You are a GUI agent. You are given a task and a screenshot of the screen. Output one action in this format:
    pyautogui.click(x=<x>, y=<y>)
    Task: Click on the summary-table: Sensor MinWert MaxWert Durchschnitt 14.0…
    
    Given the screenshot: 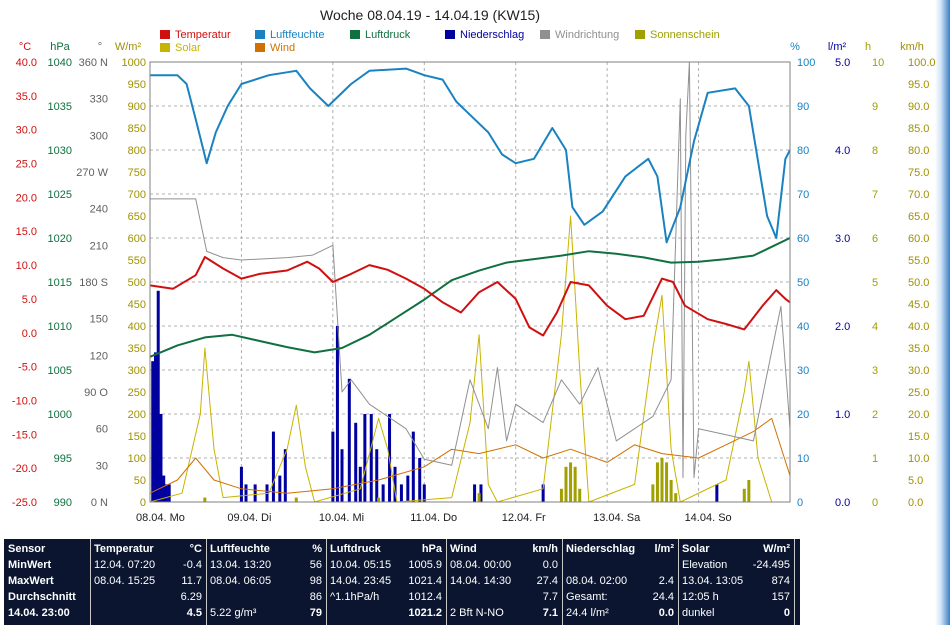 What is the action you would take?
    pyautogui.click(x=400, y=580)
    